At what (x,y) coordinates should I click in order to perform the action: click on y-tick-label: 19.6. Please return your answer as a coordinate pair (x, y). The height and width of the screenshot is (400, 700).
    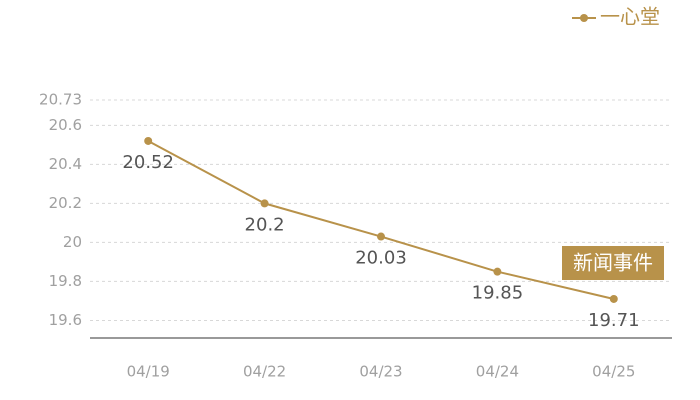
    Looking at the image, I should click on (65, 320).